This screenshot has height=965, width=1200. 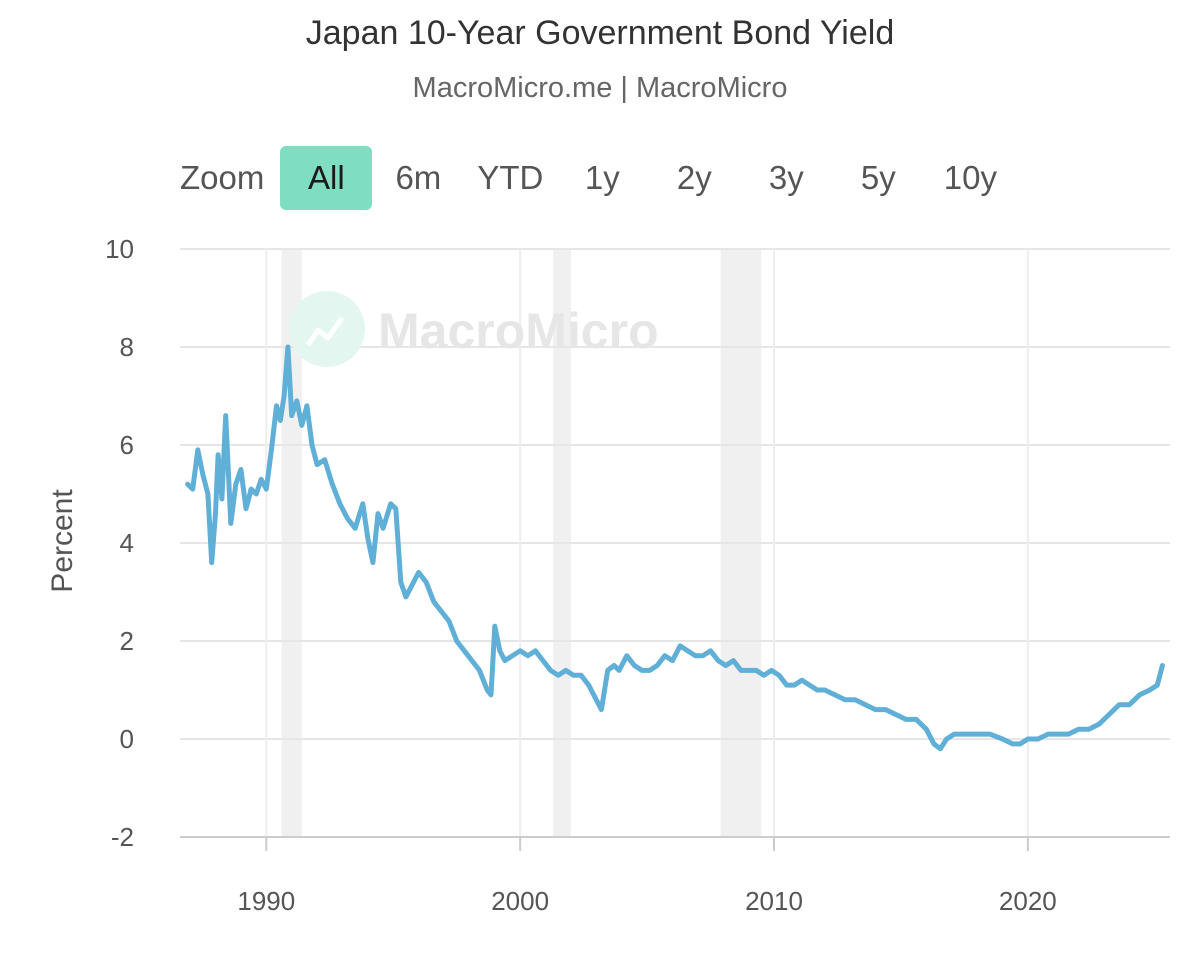 I want to click on y-tick-label: 2, so click(x=127, y=641).